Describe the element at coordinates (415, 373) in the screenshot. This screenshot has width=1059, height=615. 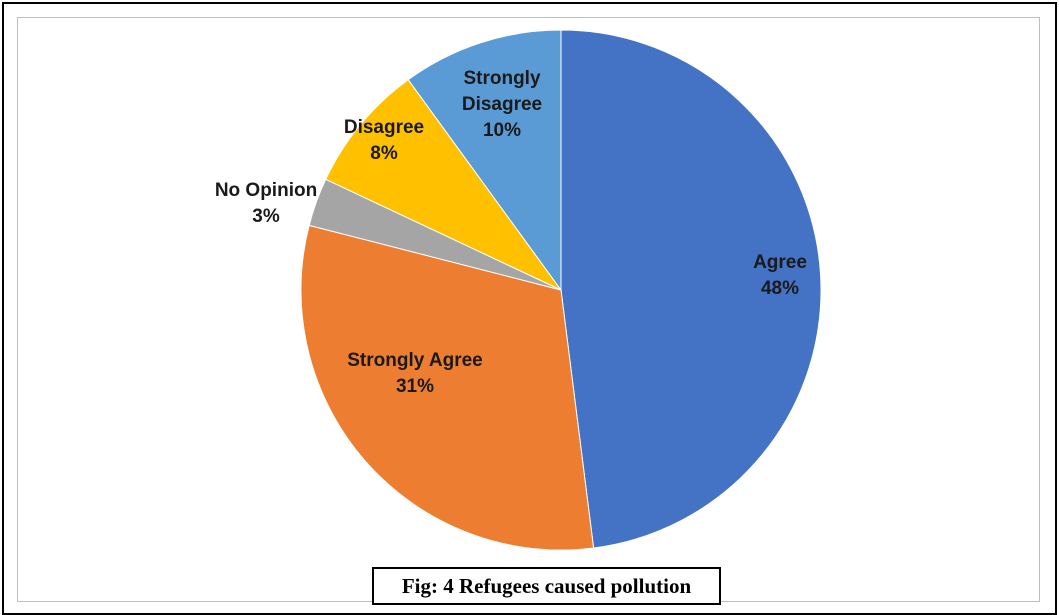
I see `data-label-strongly-agree: Strongly Agree 31%` at that location.